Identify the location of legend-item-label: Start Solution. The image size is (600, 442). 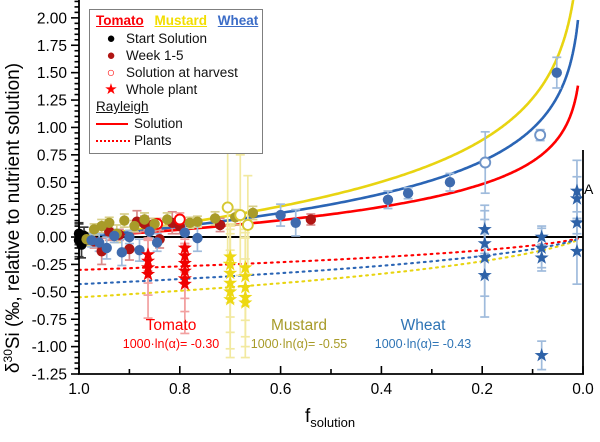
(167, 38).